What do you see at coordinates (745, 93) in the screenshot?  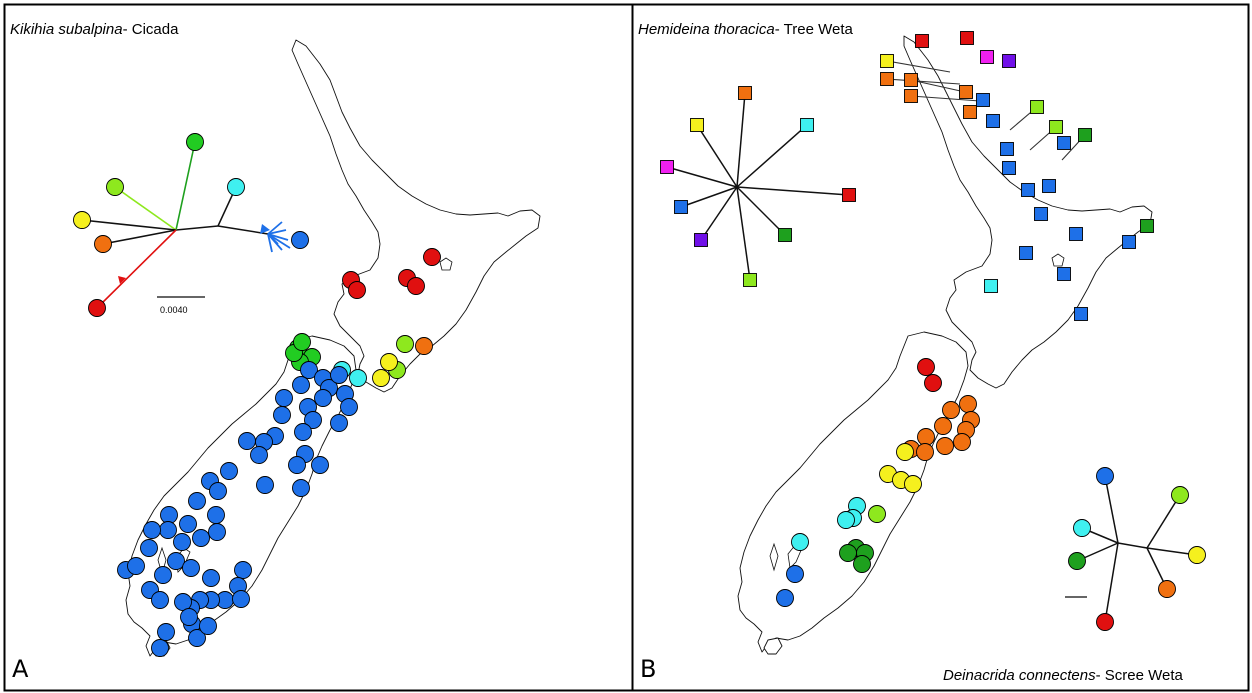 I see `tree-b-north-tip-orange` at bounding box center [745, 93].